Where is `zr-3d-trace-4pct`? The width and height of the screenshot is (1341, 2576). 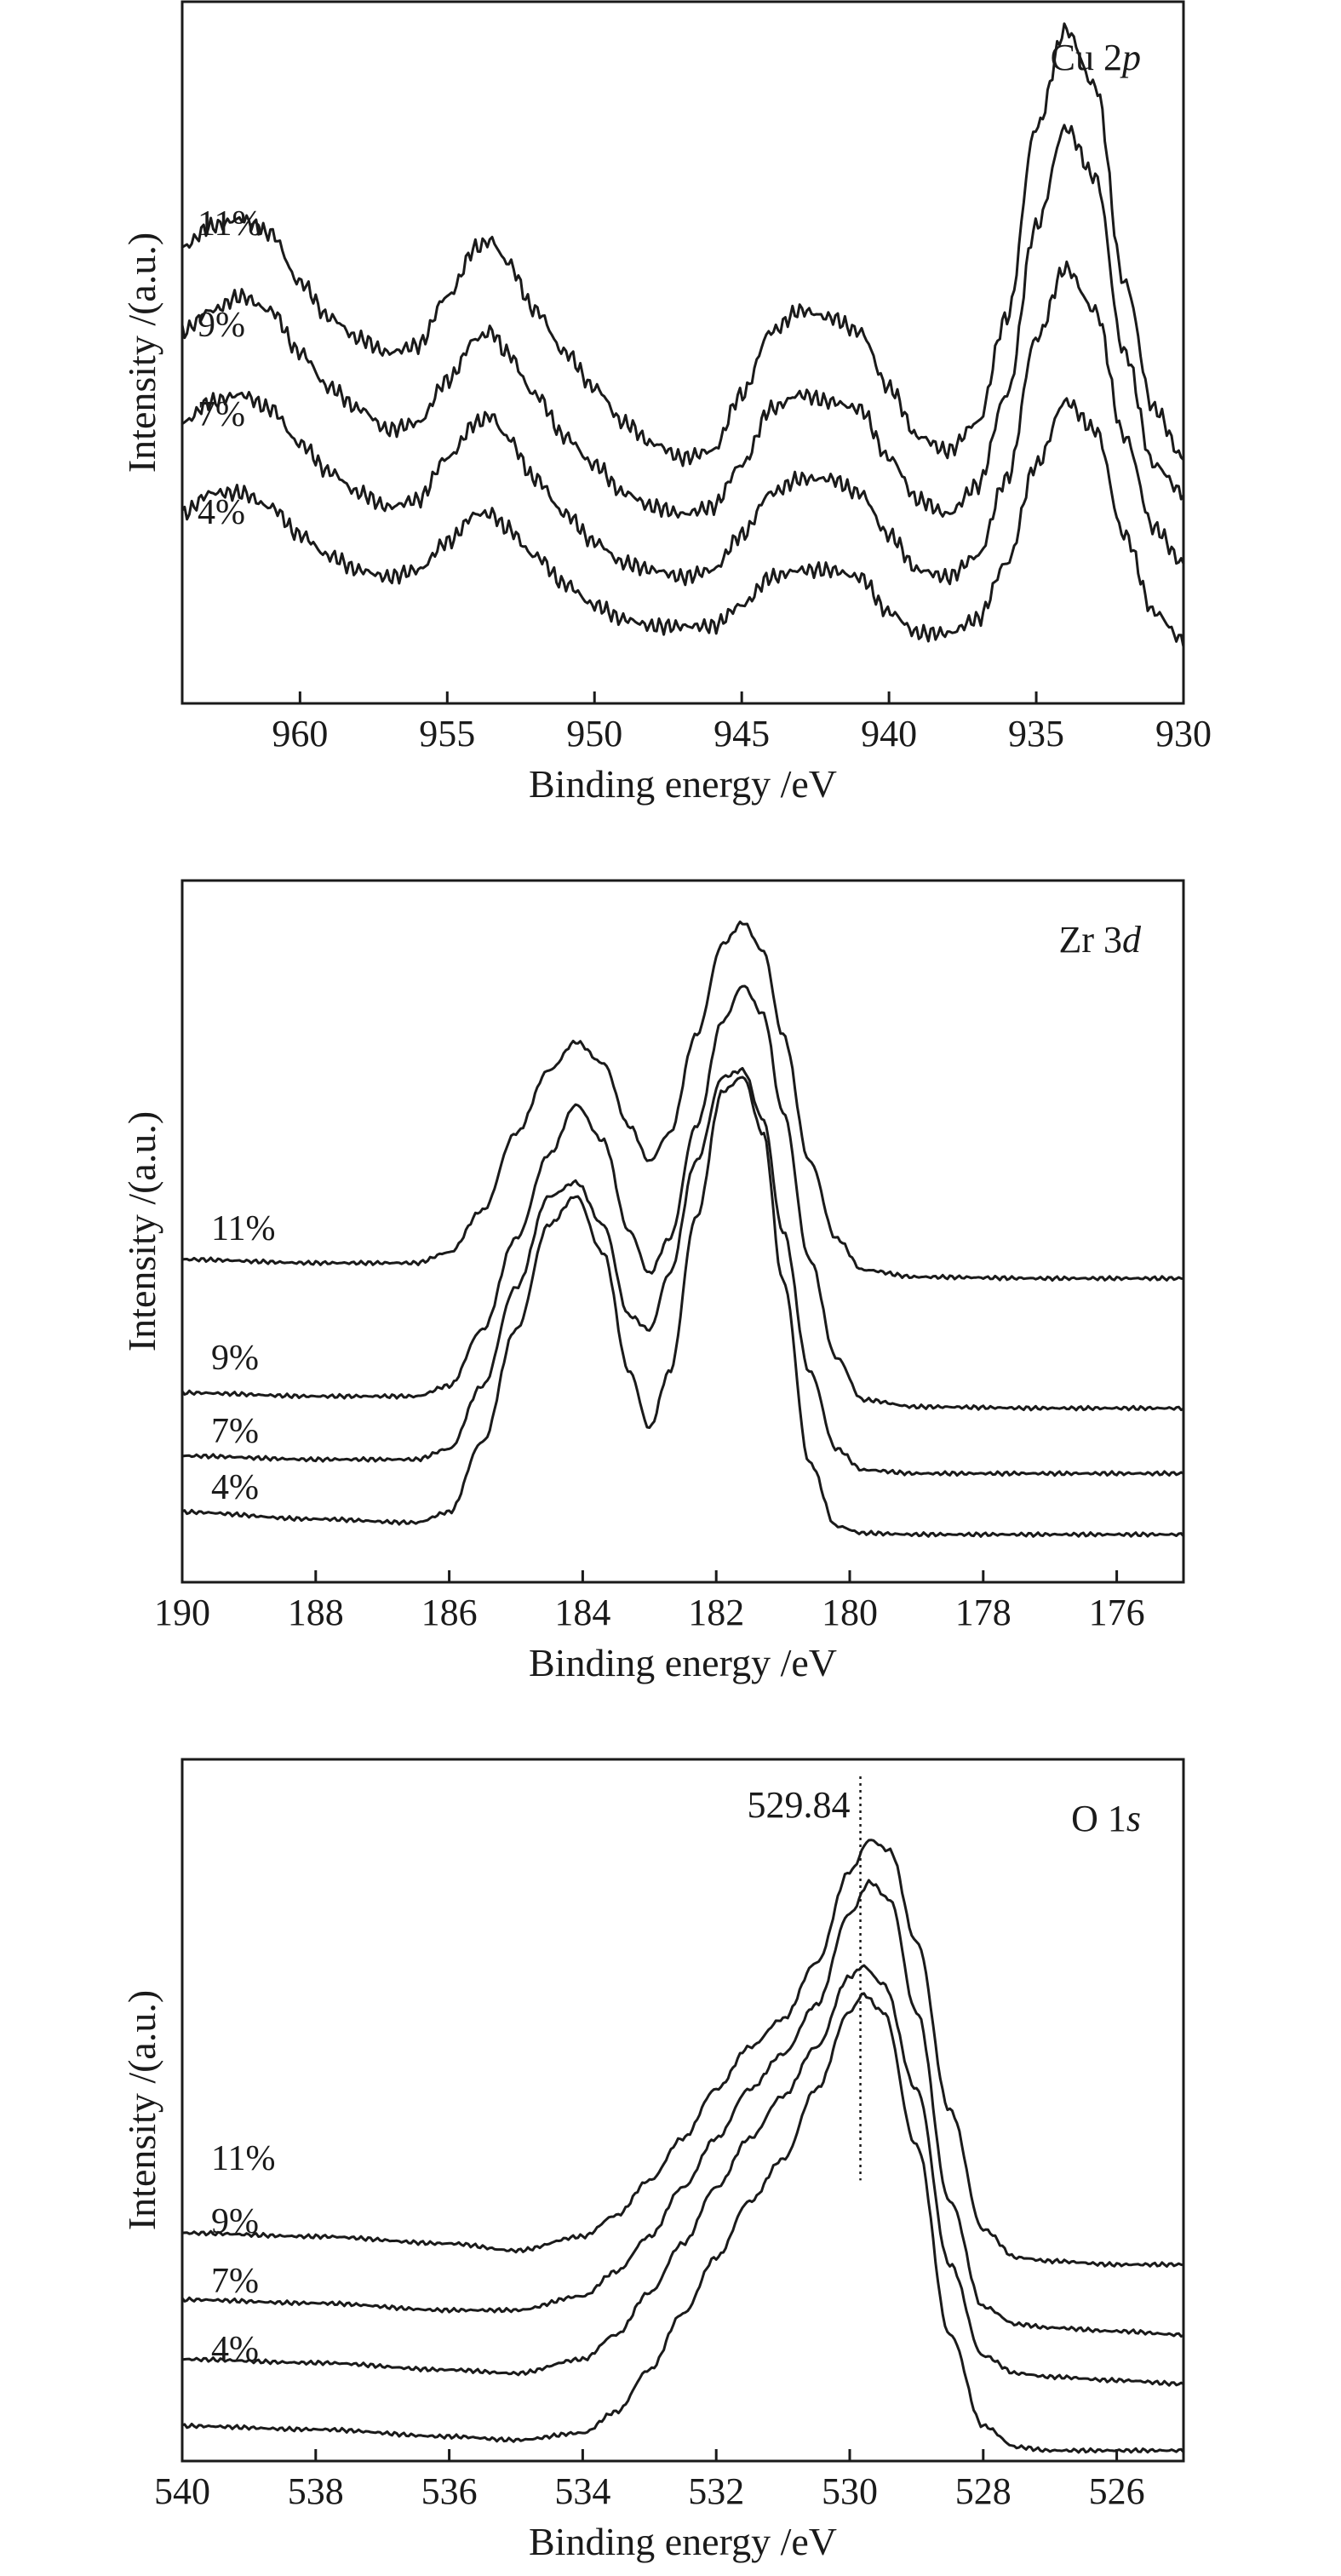 zr-3d-trace-4pct is located at coordinates (683, 1307).